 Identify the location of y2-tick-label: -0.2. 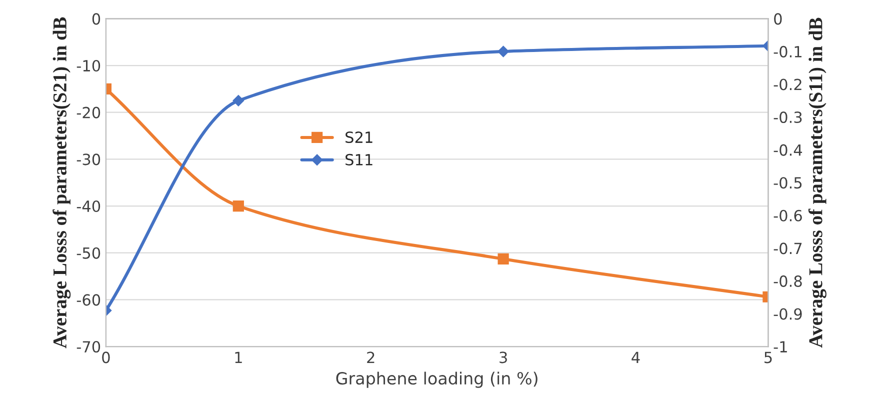
(788, 84).